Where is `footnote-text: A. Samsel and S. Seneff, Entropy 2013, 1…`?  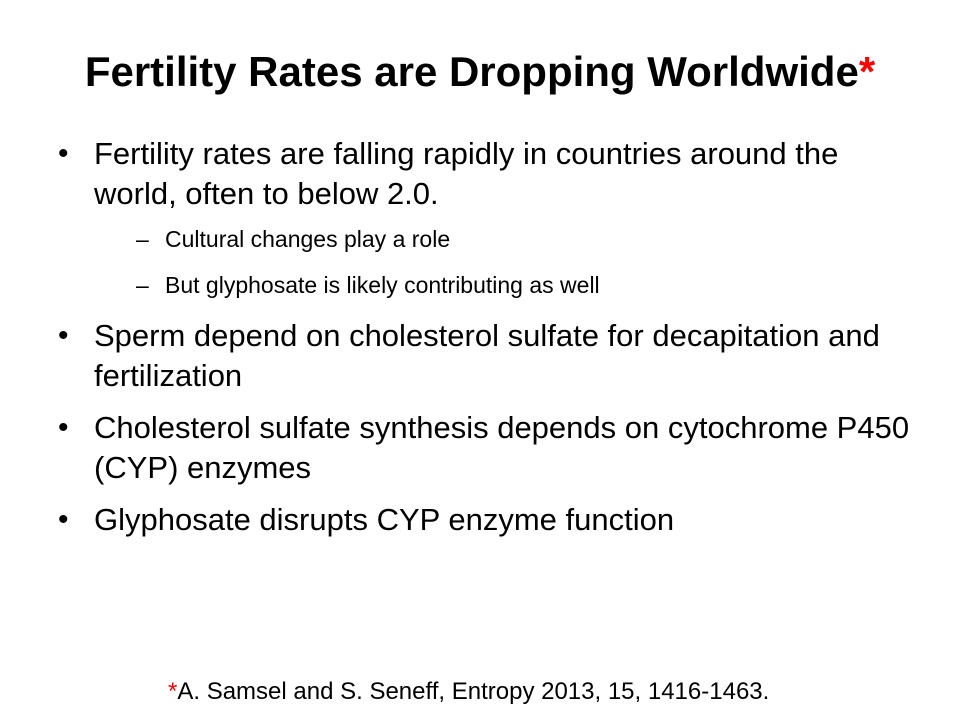 footnote-text: A. Samsel and S. Seneff, Entropy 2013, 1… is located at coordinates (473, 691).